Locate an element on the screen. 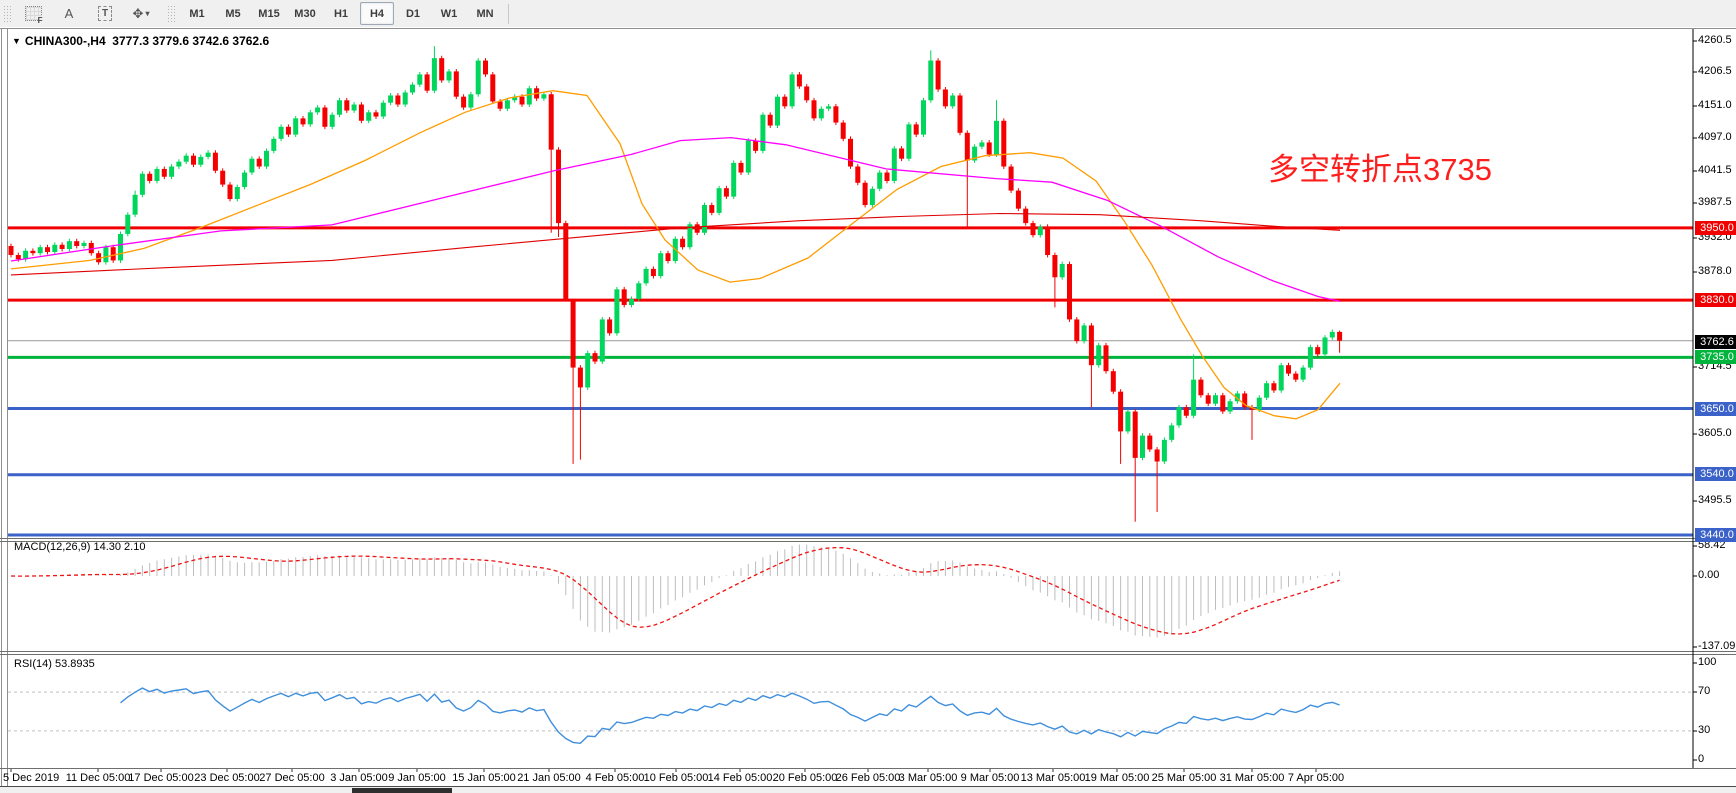 This screenshot has height=793, width=1736. timeframe-button-mn: MN is located at coordinates (485, 13).